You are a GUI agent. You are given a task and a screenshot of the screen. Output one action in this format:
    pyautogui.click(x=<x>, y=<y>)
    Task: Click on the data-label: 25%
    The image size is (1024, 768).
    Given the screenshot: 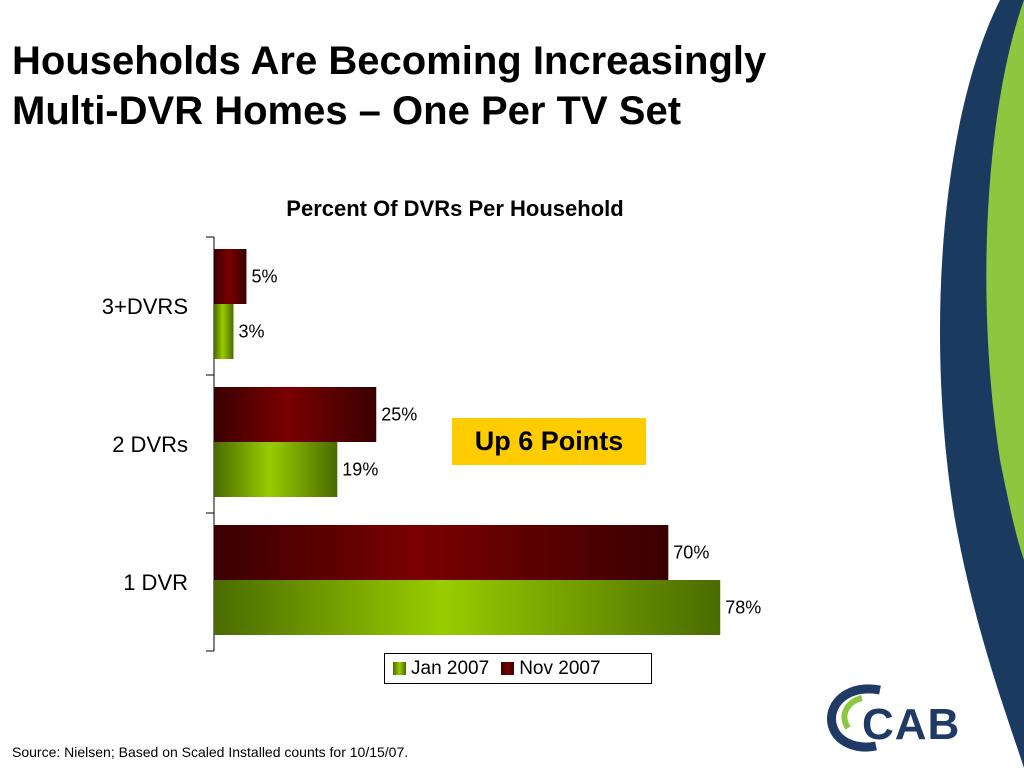 What is the action you would take?
    pyautogui.click(x=399, y=415)
    